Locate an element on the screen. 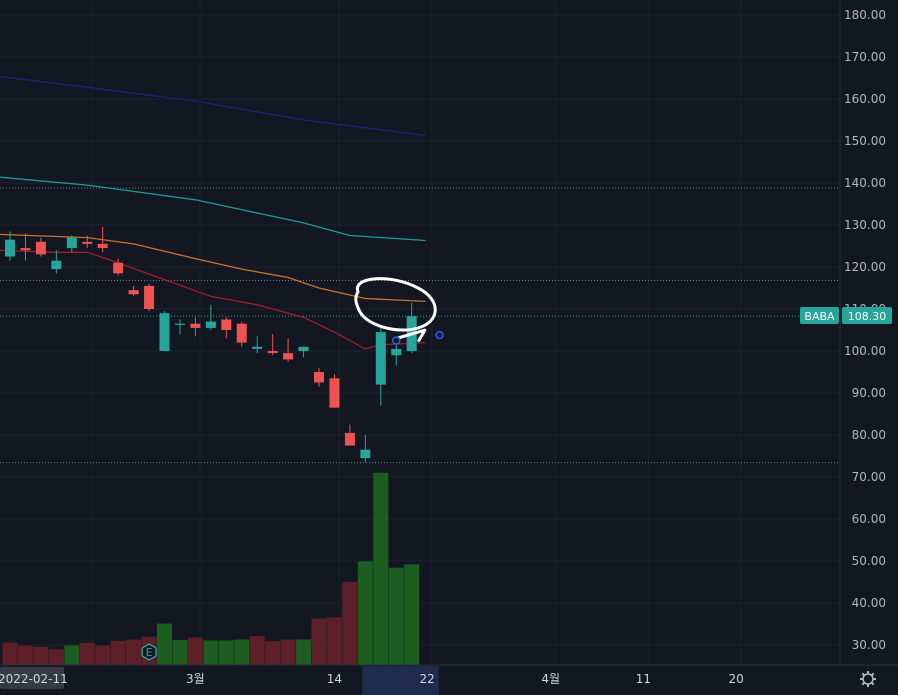 Image resolution: width=898 pixels, height=695 pixels. time-tick-label: 22 is located at coordinates (427, 679).